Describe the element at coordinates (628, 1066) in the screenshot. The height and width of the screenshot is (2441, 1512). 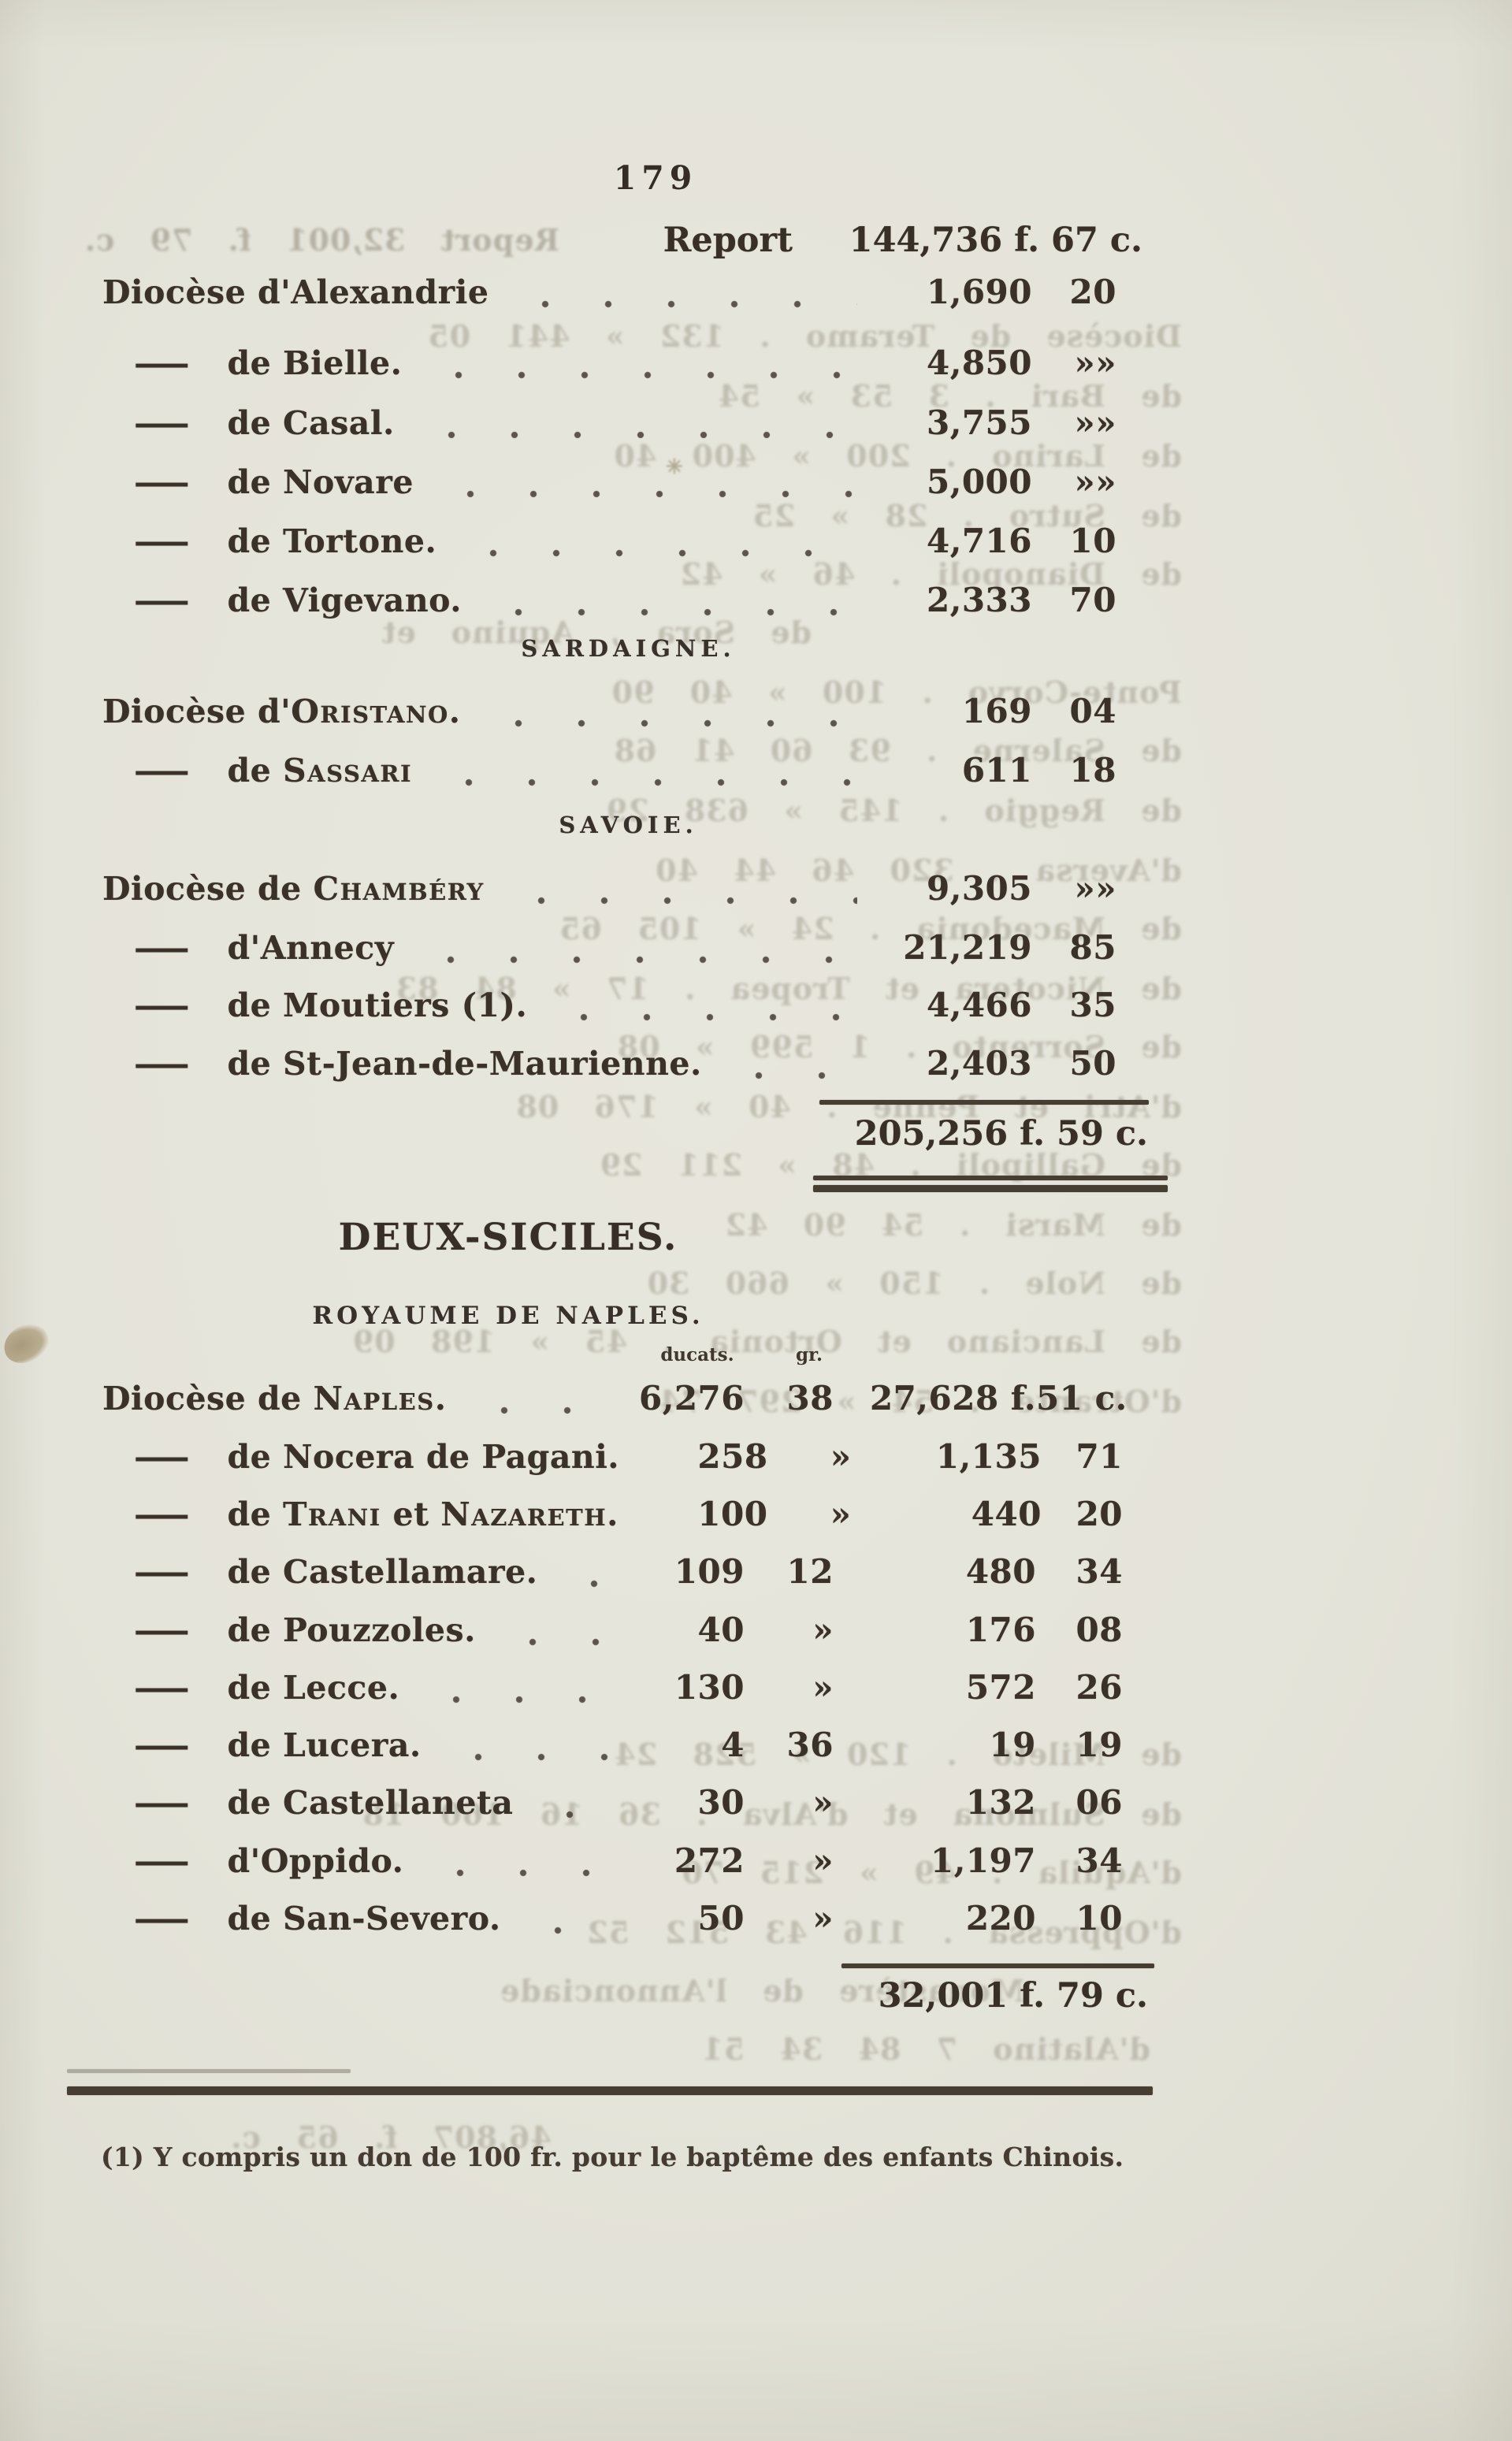
I see `diocese-row: — de St-Jean-de-Maurienne. 2,403 50` at that location.